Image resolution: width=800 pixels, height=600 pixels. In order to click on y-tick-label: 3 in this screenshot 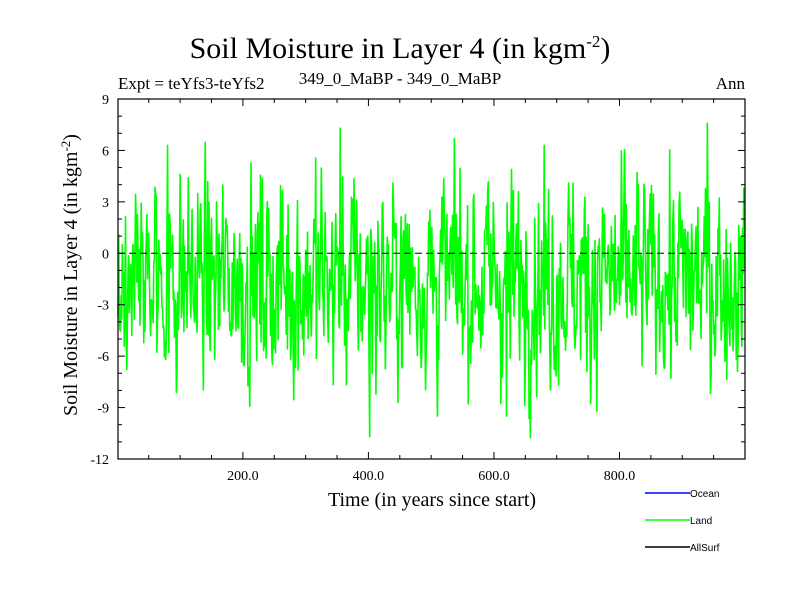, I will do `click(105, 203)`.